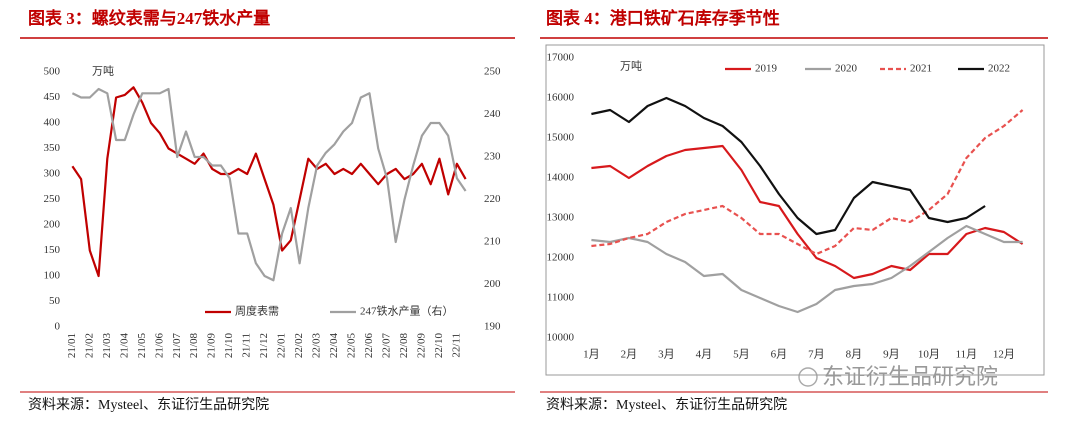  What do you see at coordinates (369, 346) in the screenshot?
I see `x-tick-label: 22/06` at bounding box center [369, 346].